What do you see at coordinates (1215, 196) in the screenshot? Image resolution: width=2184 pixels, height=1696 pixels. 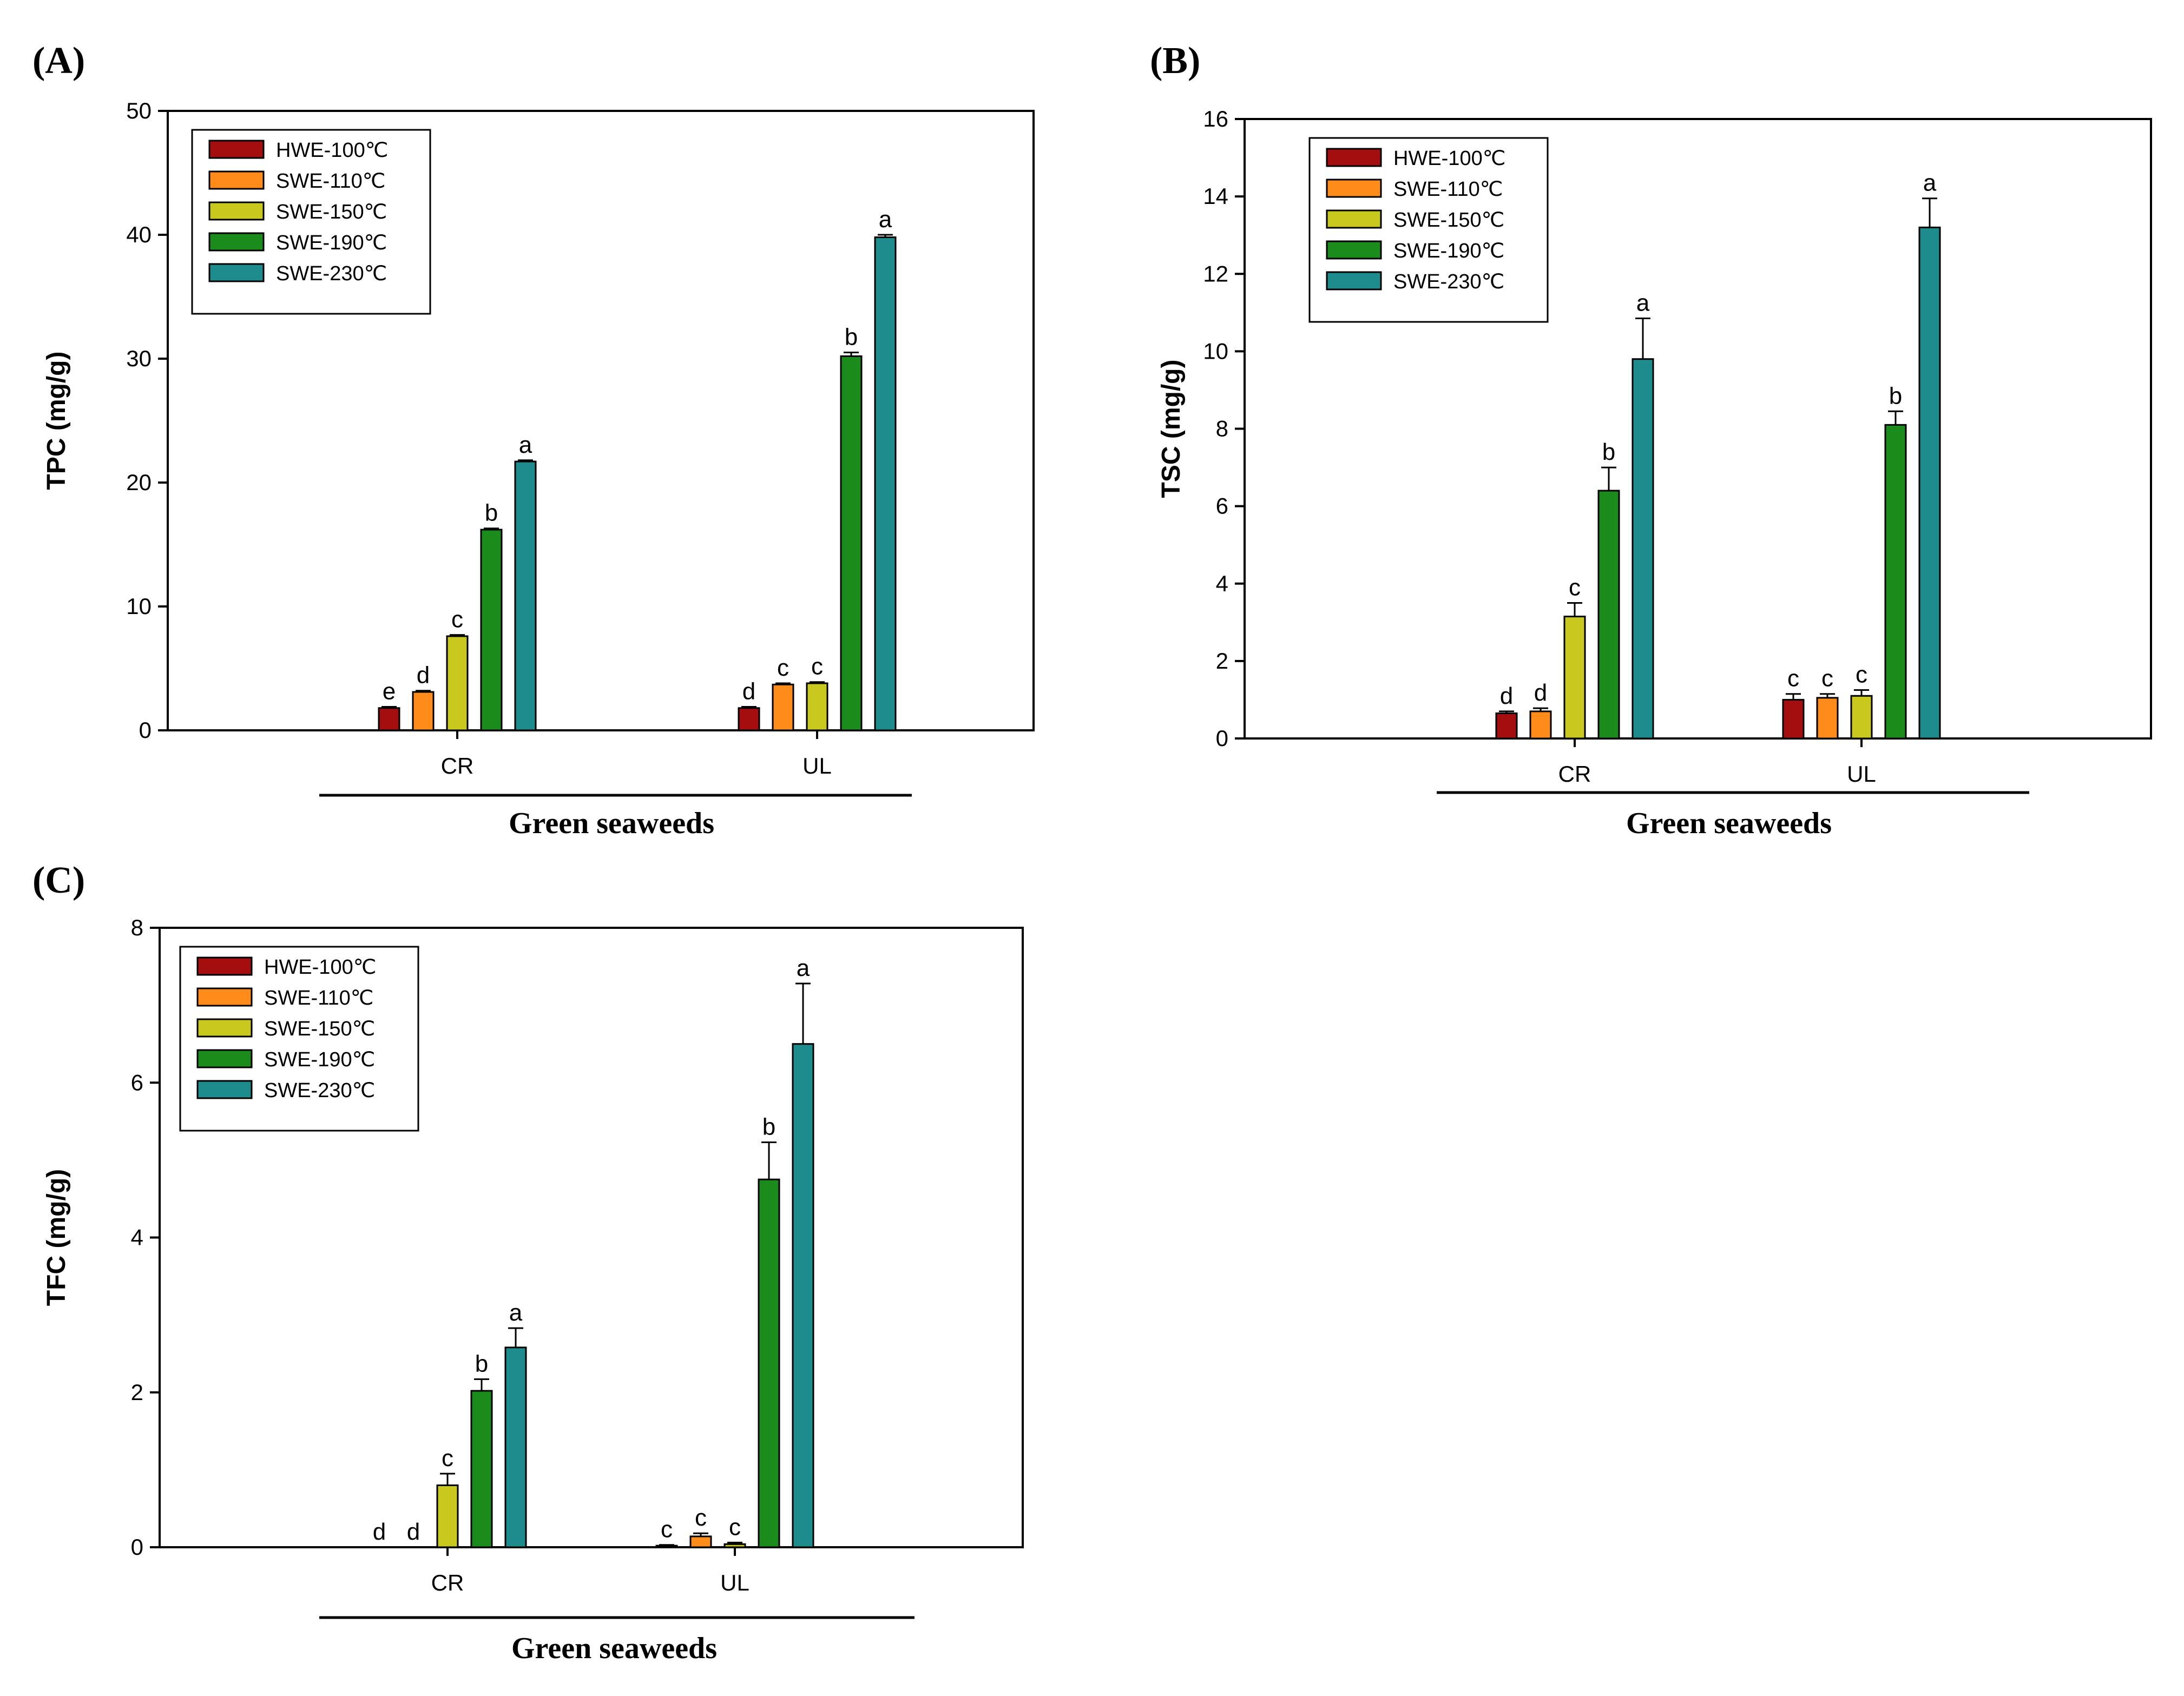 I see `y-tick-label: 14` at bounding box center [1215, 196].